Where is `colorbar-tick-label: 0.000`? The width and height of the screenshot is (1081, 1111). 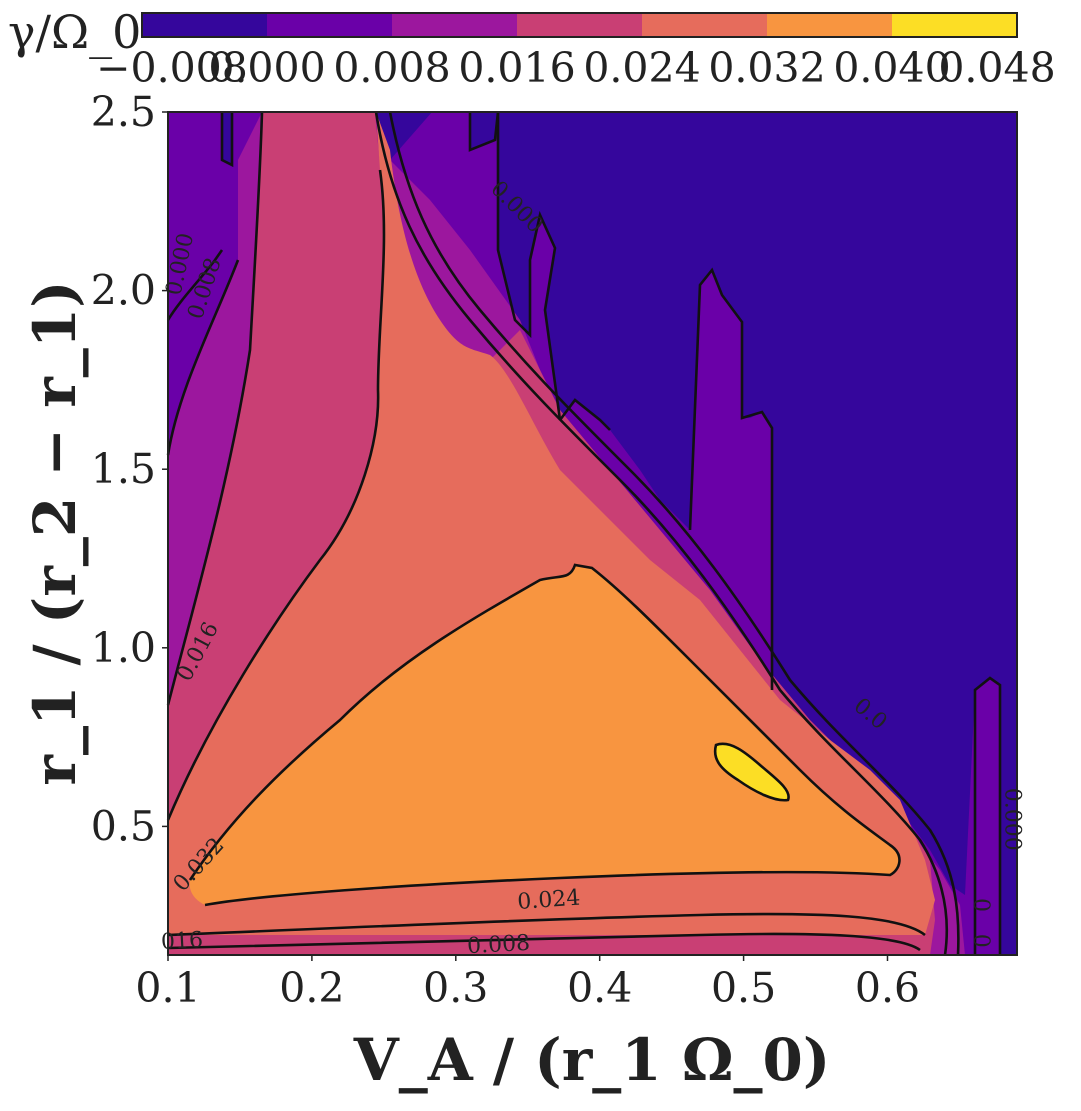
colorbar-tick-label: 0.000 is located at coordinates (266, 68).